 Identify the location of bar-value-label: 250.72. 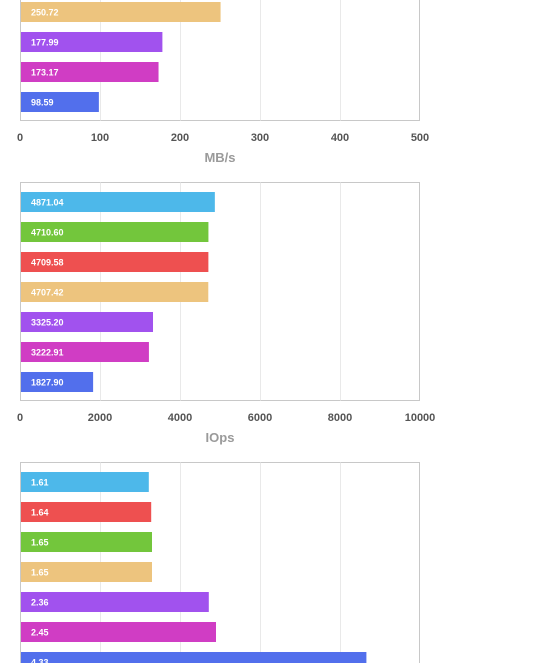
(45, 13).